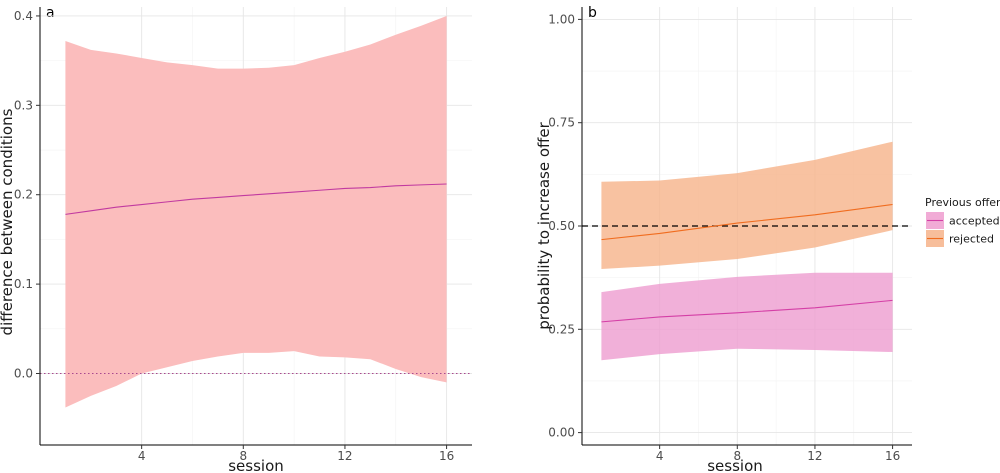 The width and height of the screenshot is (1000, 473). I want to click on series-line-difference, so click(256, 199).